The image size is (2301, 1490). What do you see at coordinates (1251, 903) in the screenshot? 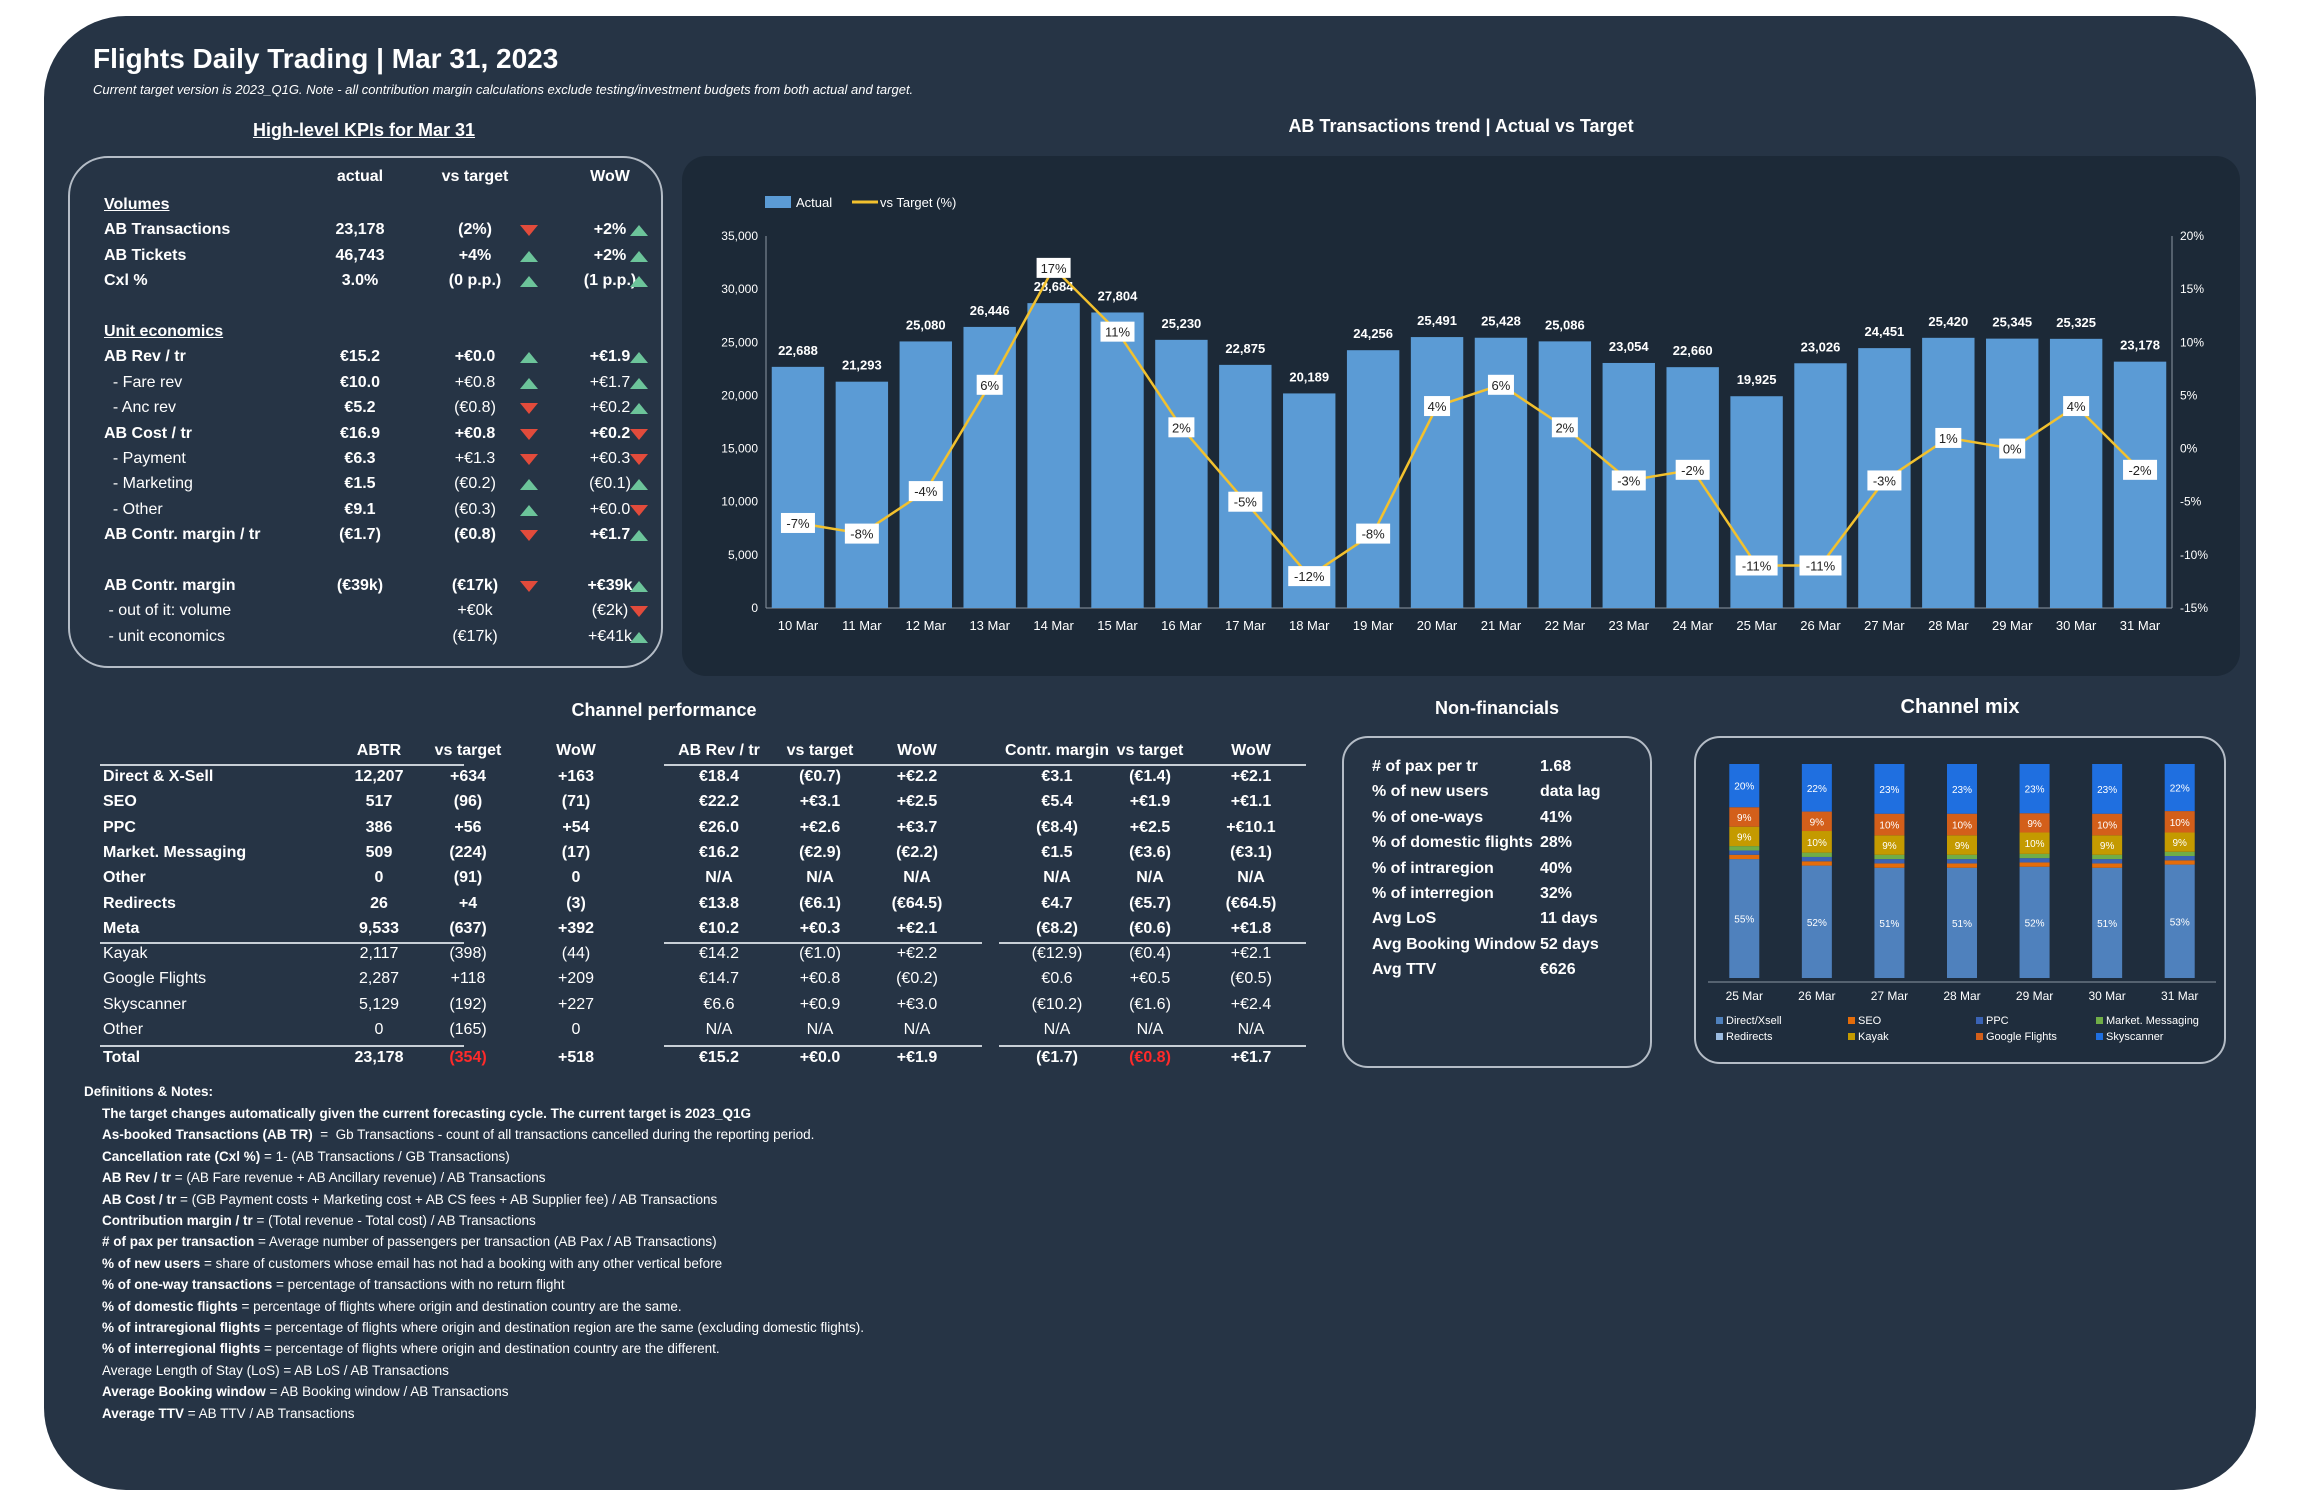
I see `channel-cell-value: (€64.5)` at bounding box center [1251, 903].